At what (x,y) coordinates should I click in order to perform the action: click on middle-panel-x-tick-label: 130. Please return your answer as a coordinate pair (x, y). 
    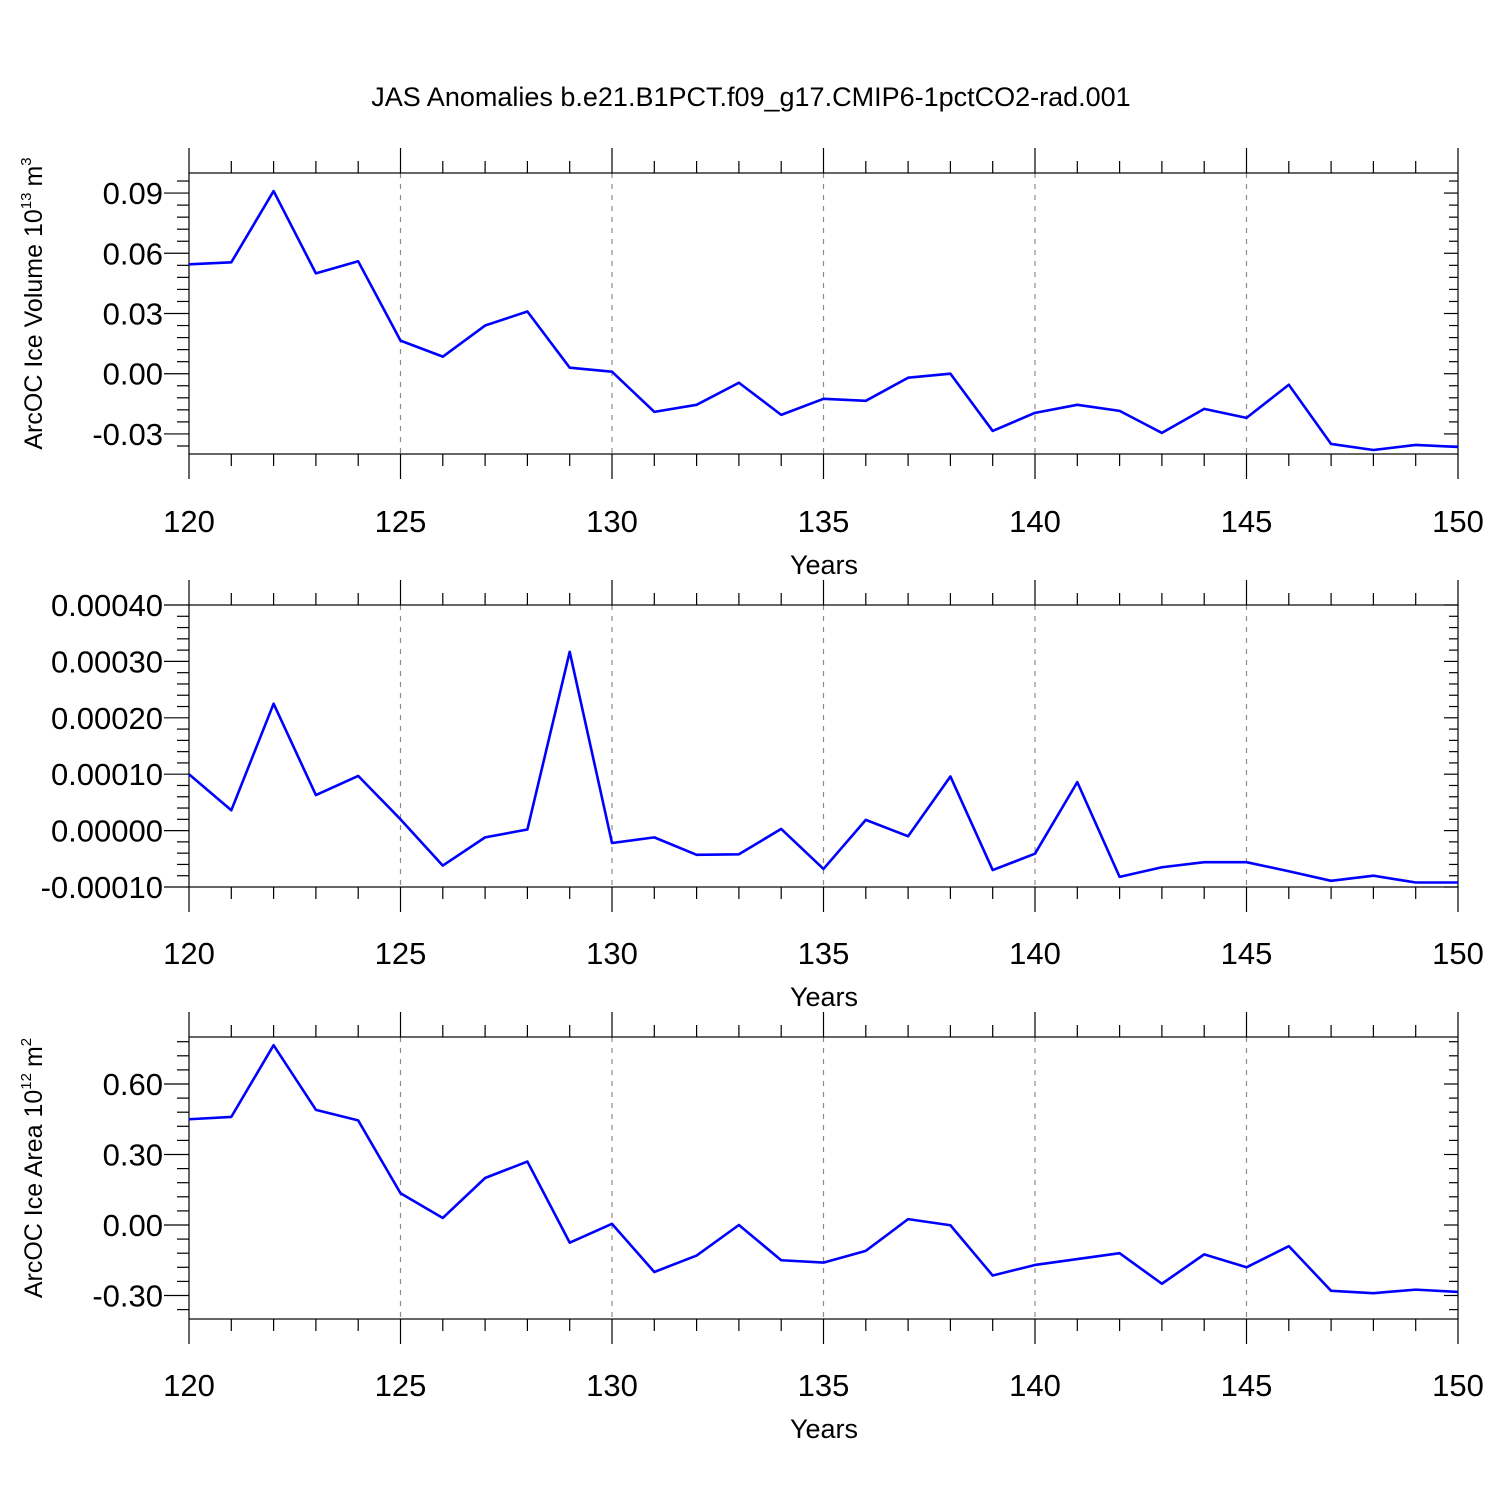
    Looking at the image, I should click on (612, 953).